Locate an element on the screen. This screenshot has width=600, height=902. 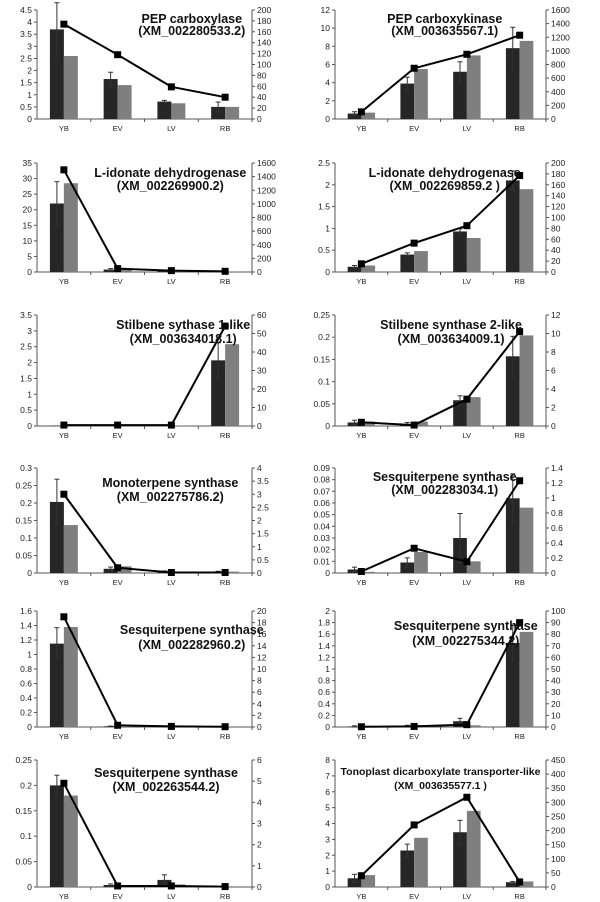
right-tick-label: 70 is located at coordinates (556, 646).